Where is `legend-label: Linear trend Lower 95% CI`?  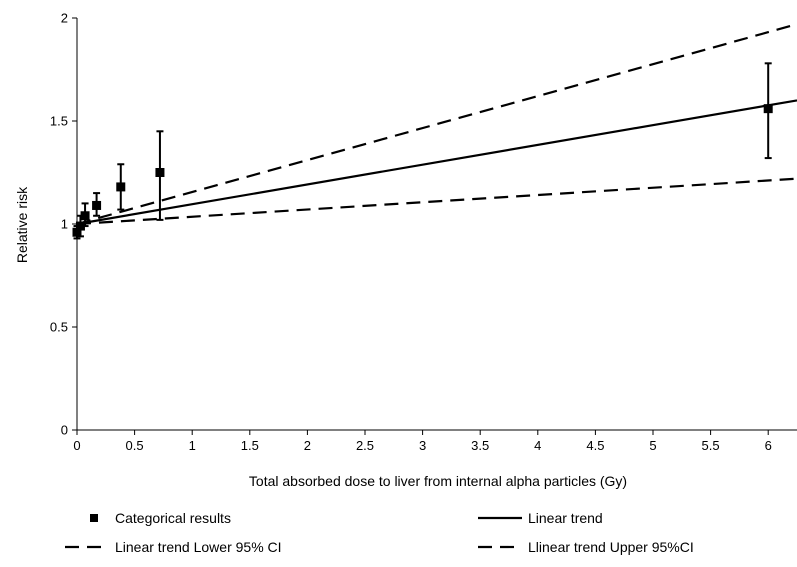 legend-label: Linear trend Lower 95% CI is located at coordinates (198, 547).